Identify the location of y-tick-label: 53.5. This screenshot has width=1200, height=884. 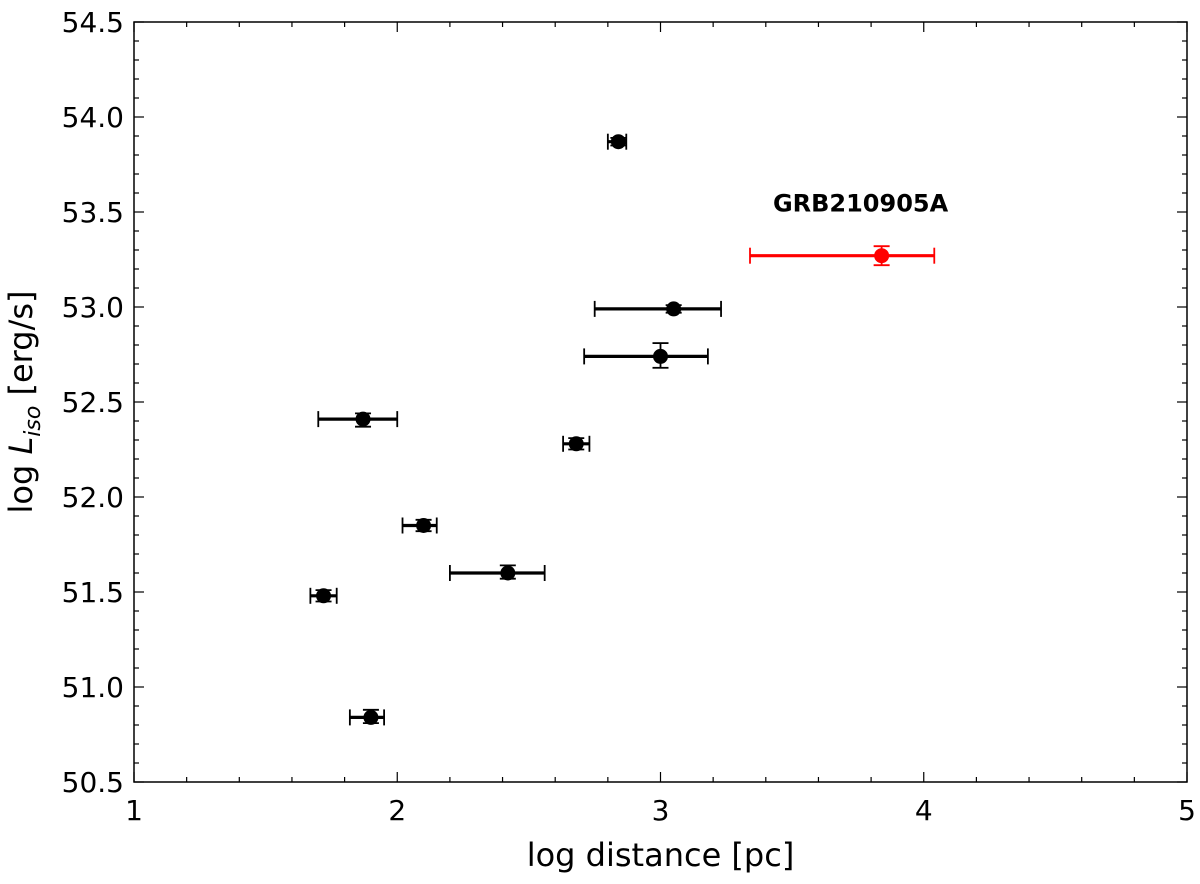
(93, 212).